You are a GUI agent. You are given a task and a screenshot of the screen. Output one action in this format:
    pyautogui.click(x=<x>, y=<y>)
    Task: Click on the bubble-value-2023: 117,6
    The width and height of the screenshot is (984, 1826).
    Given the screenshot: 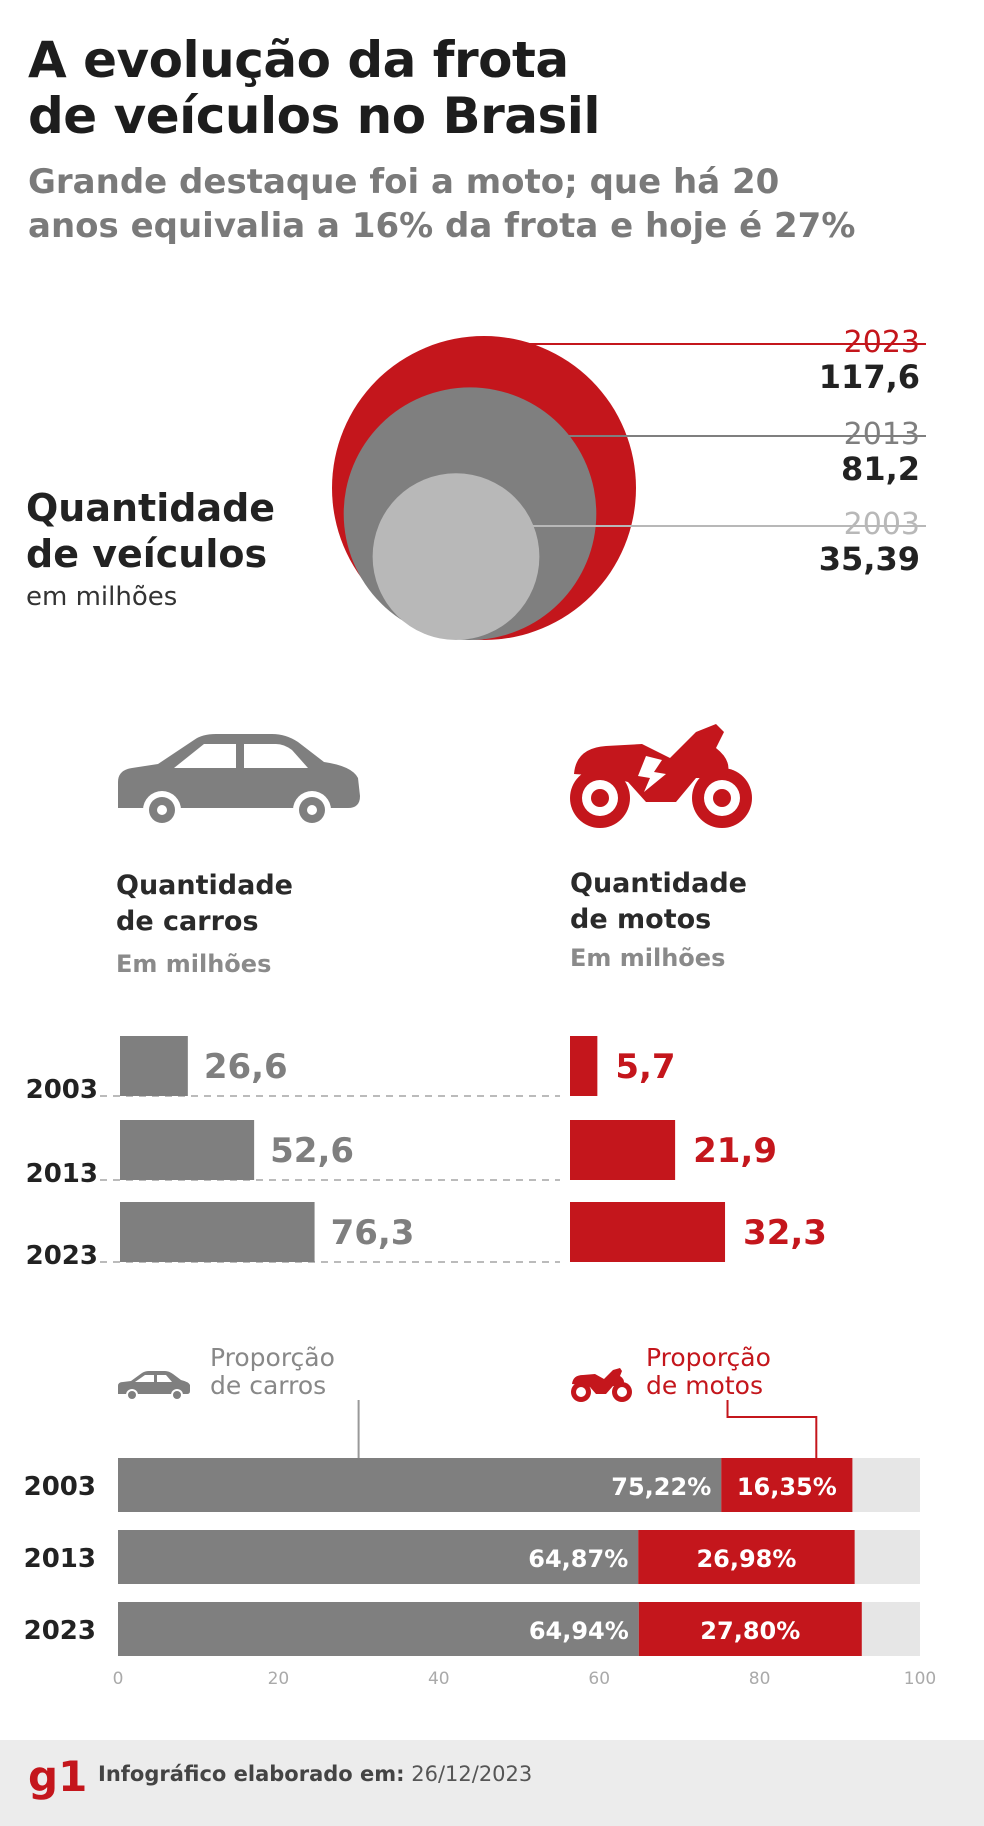 What is the action you would take?
    pyautogui.click(x=869, y=377)
    